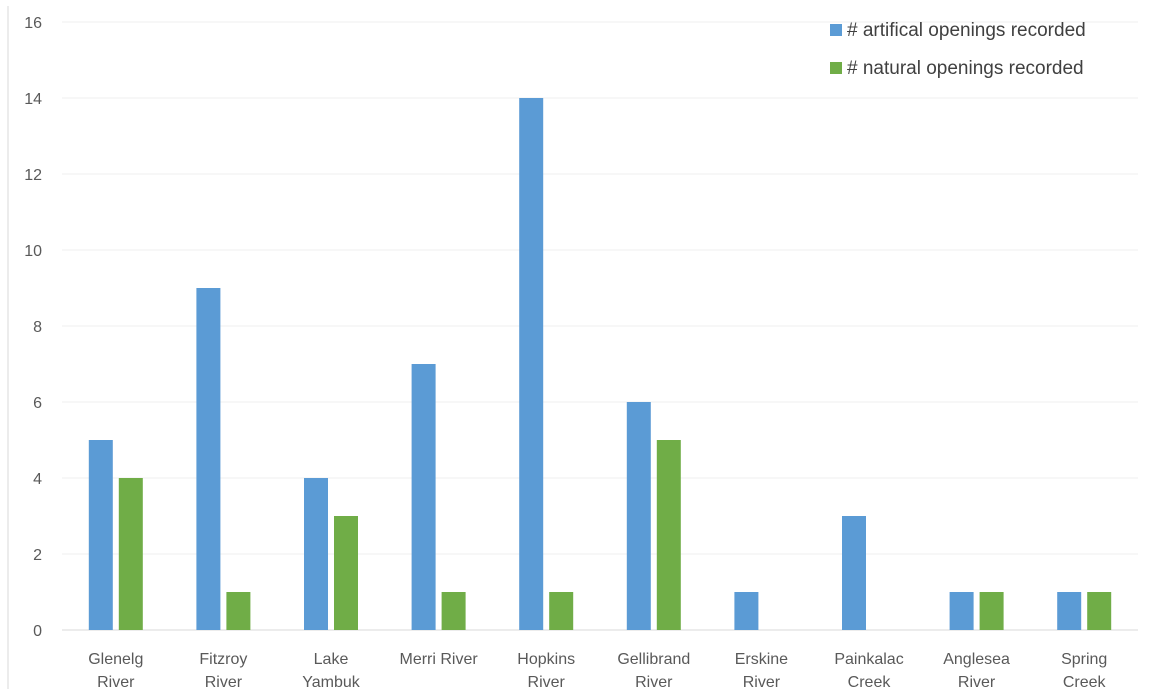 The width and height of the screenshot is (1149, 689). I want to click on x-category-label: Erskine, so click(761, 659).